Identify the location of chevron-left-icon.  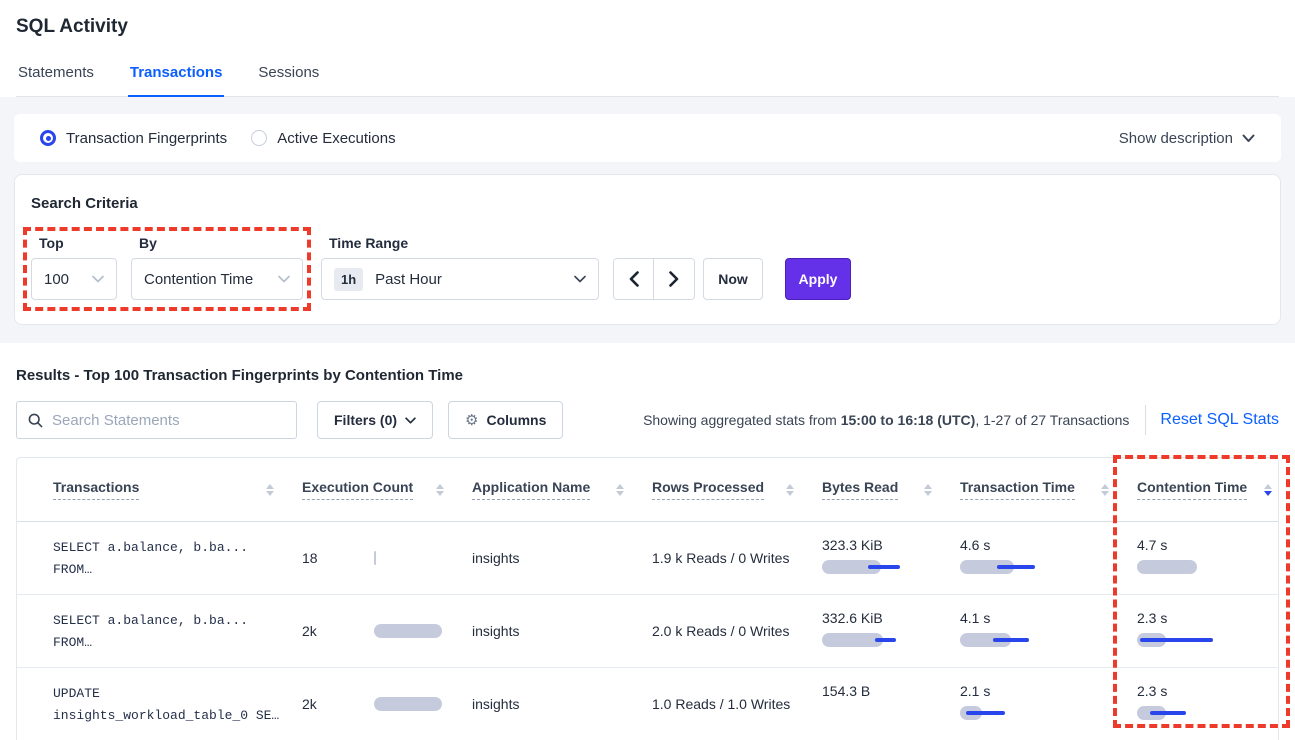
(634, 279).